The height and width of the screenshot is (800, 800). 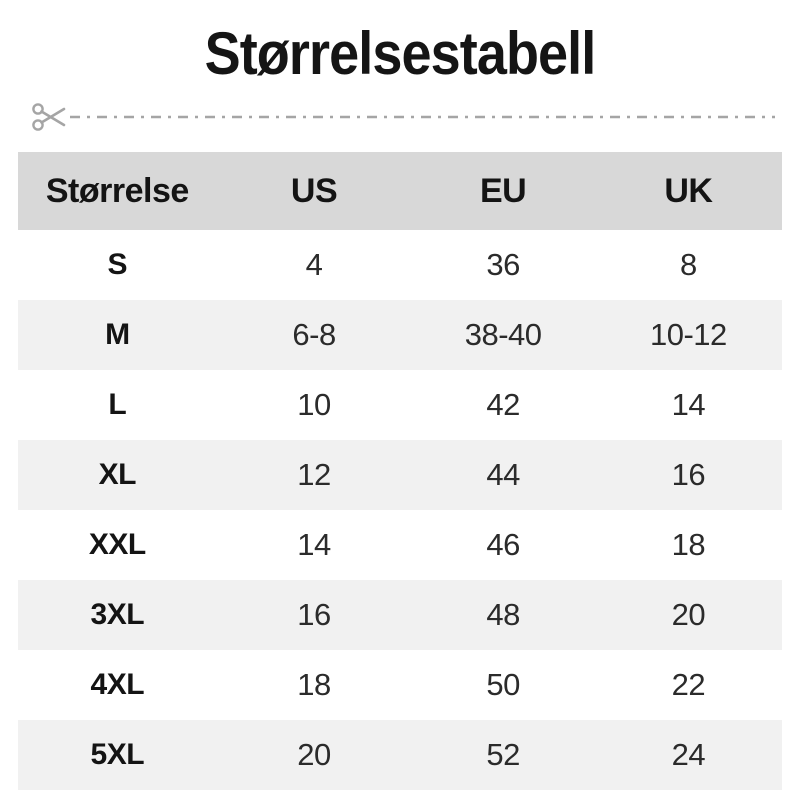 I want to click on size-cell: 5XL, so click(x=117, y=754).